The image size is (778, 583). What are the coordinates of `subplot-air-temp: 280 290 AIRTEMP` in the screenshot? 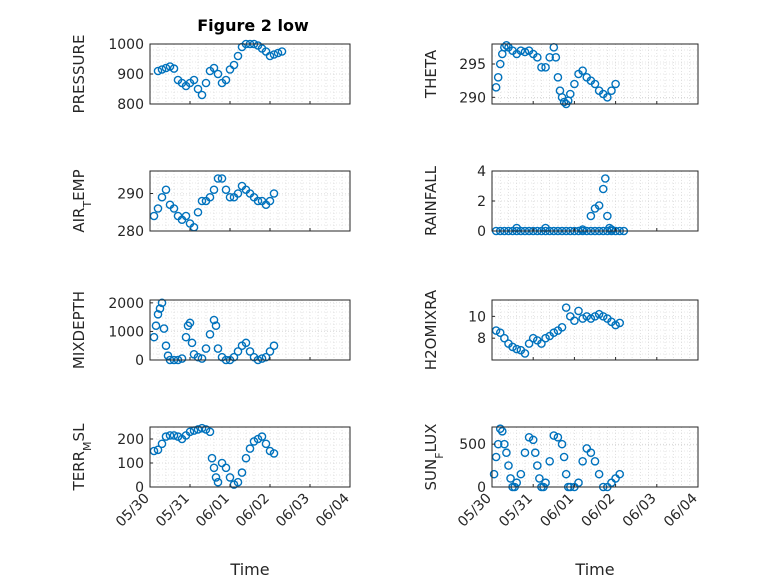 It's located at (210, 204).